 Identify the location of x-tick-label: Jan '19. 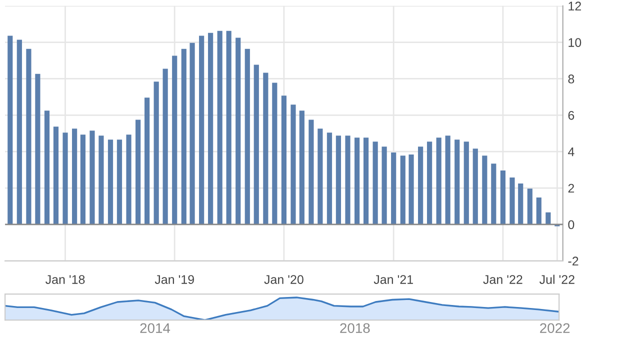
(174, 279).